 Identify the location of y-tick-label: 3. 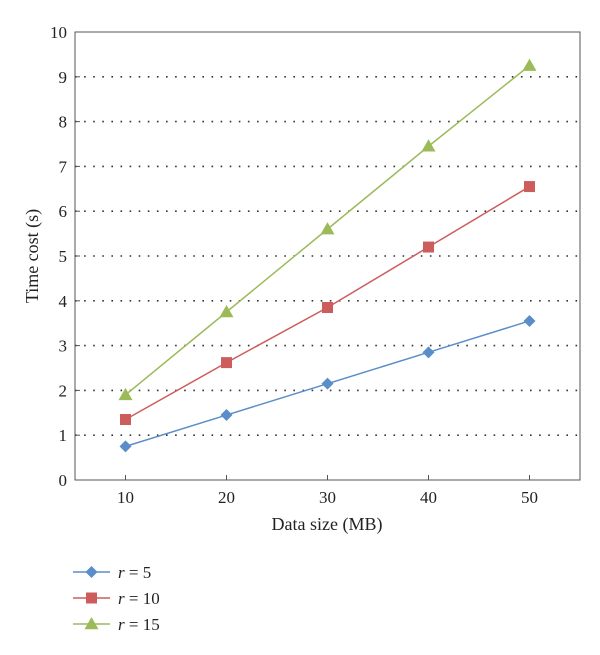
(63, 346).